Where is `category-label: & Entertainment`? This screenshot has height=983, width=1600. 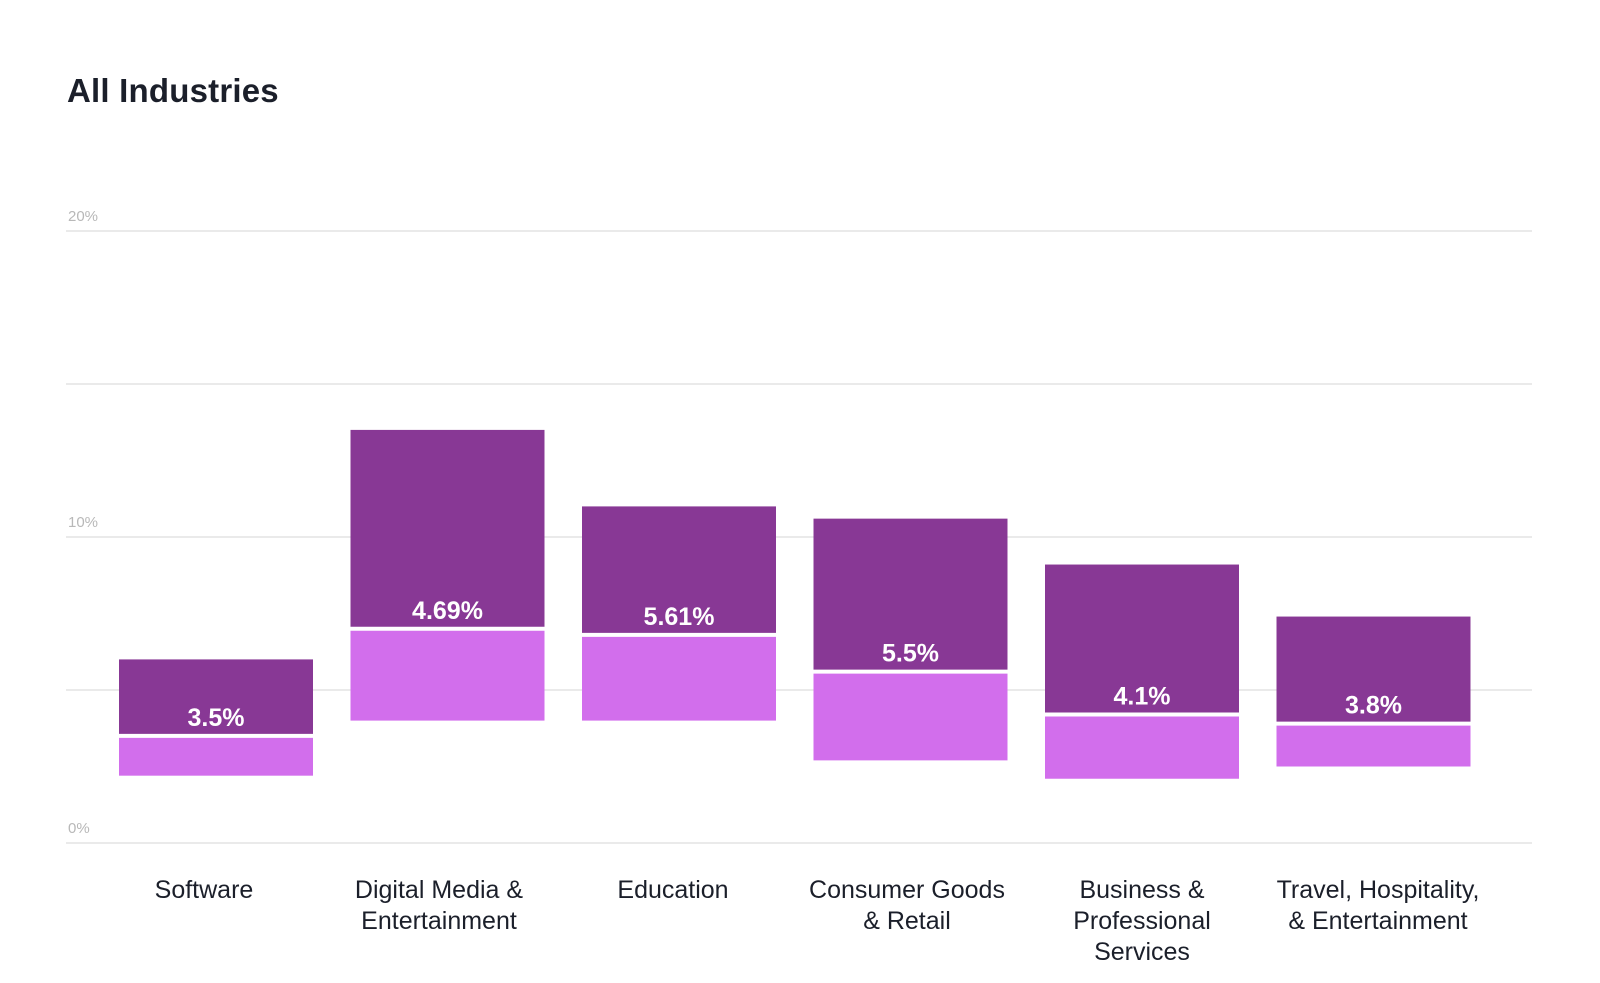
category-label: & Entertainment is located at coordinates (1377, 921).